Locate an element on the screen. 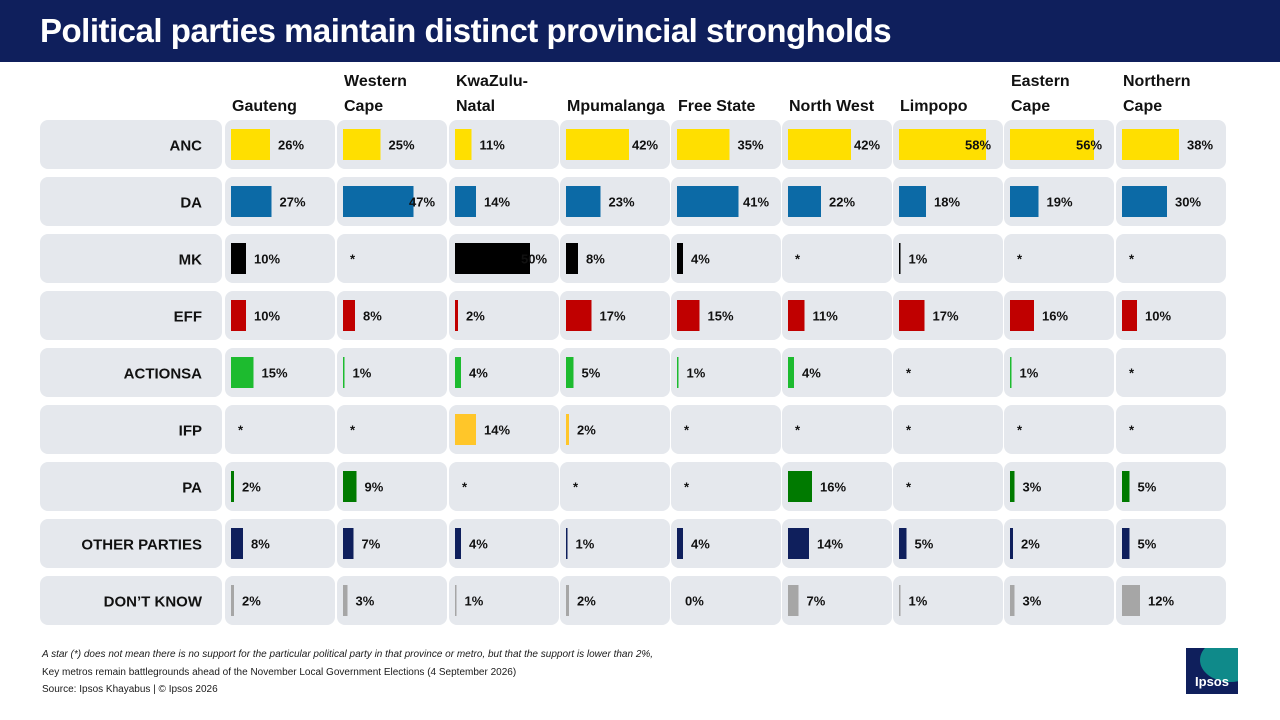  row-label-1: DA is located at coordinates (191, 203).